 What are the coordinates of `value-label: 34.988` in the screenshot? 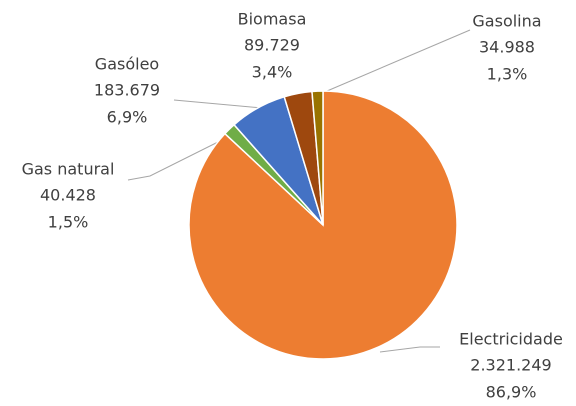 It's located at (507, 47).